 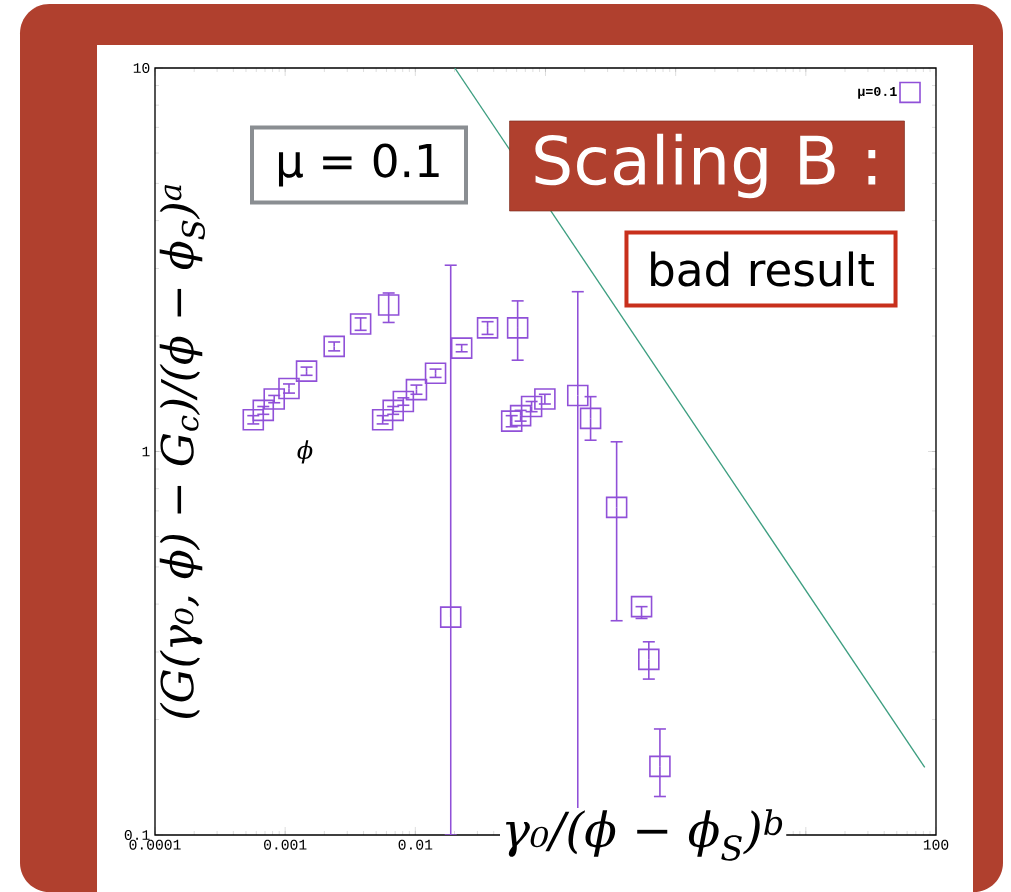 What do you see at coordinates (358, 165) in the screenshot?
I see `annotation: μ = 0.1` at bounding box center [358, 165].